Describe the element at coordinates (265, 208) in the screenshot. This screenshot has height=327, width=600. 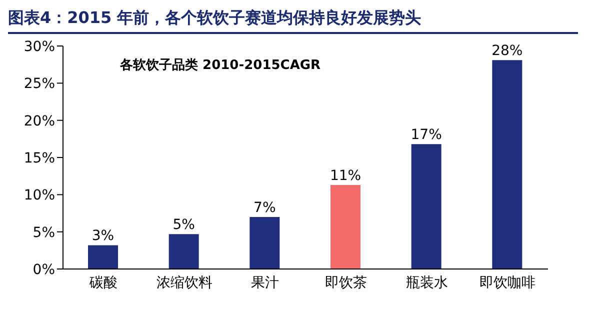
I see `data-label: 7%` at that location.